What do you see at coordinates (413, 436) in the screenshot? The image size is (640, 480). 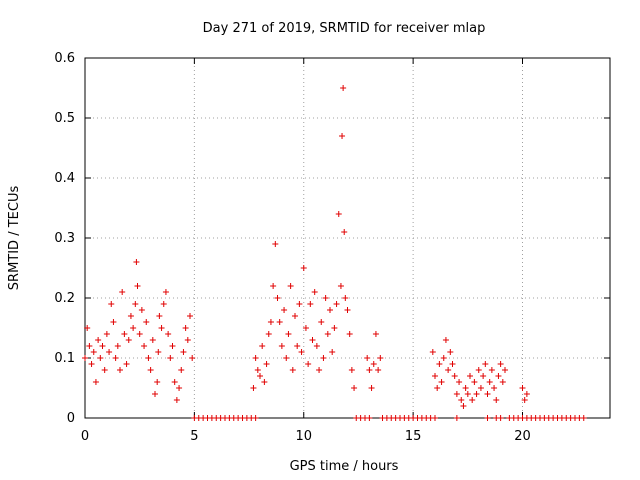 I see `x-tick-label: 15` at bounding box center [413, 436].